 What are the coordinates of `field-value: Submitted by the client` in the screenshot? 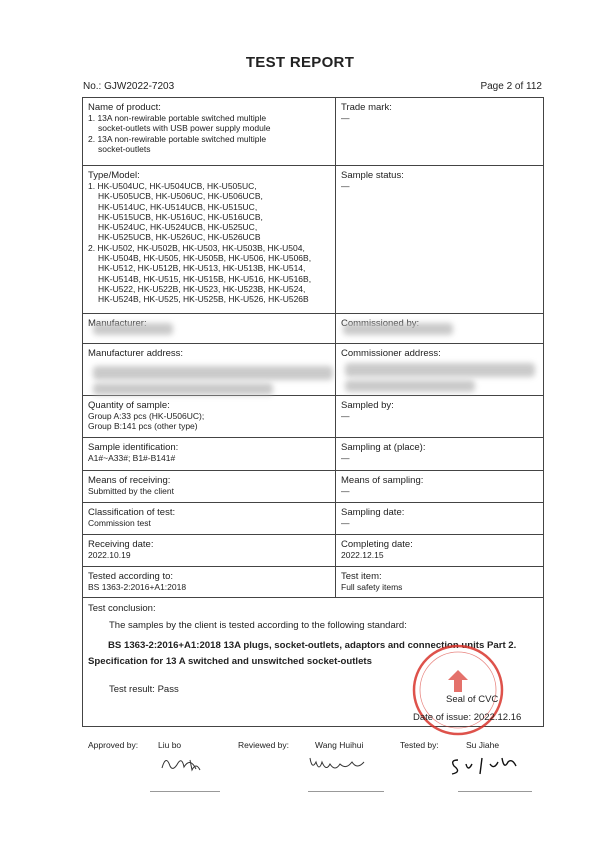 It's located at (131, 491).